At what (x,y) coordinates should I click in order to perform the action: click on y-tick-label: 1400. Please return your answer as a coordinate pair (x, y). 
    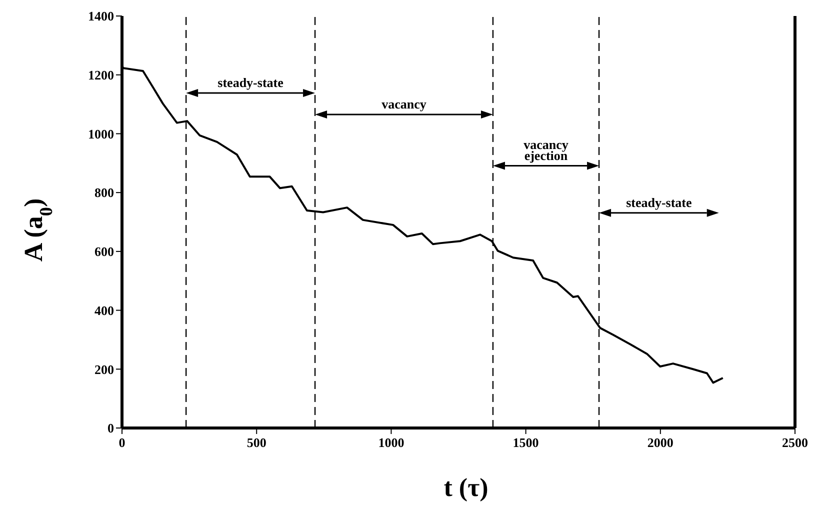
    Looking at the image, I should click on (101, 16).